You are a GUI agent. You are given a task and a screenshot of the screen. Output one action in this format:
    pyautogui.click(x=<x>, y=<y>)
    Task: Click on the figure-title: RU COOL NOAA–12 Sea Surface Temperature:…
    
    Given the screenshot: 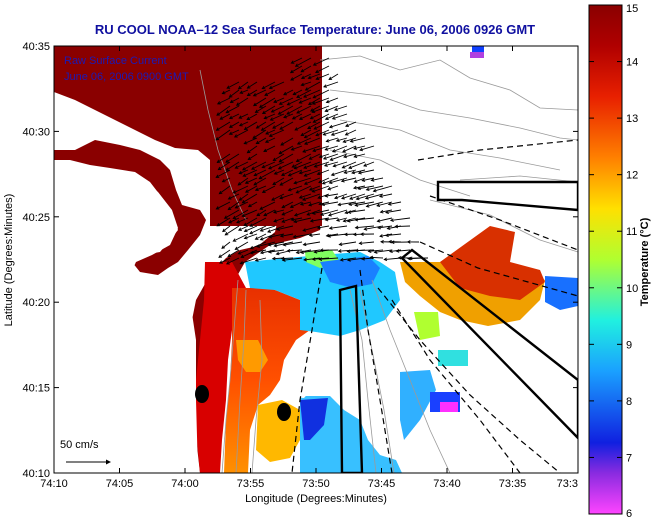 What is the action you would take?
    pyautogui.click(x=315, y=29)
    